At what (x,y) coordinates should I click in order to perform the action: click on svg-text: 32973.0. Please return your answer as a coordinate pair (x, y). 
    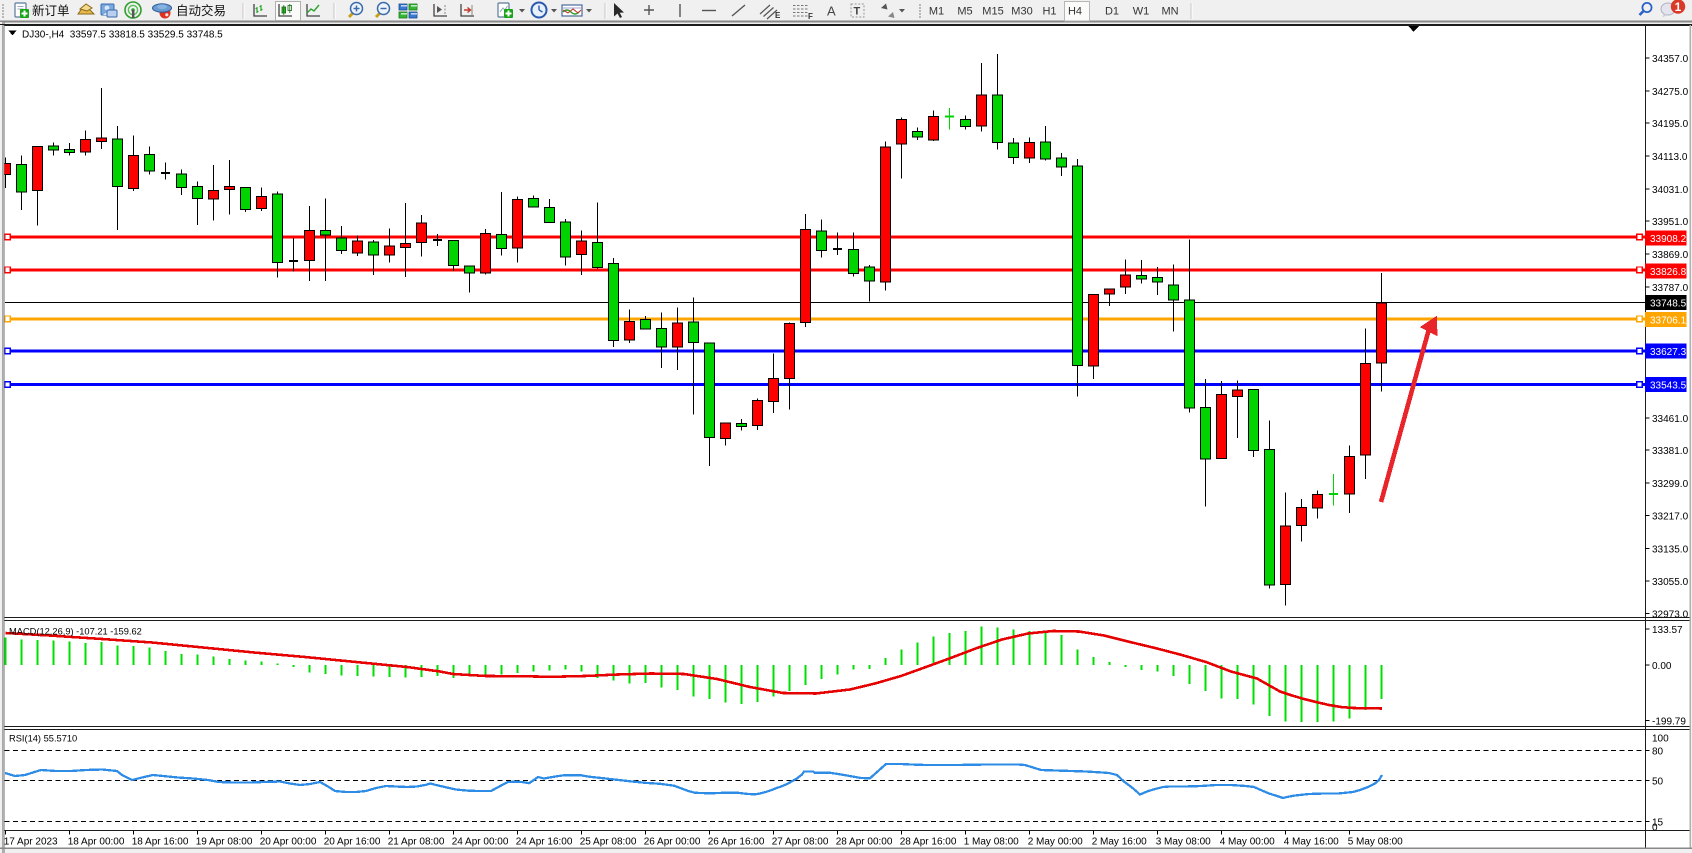
    Looking at the image, I should click on (1670, 615).